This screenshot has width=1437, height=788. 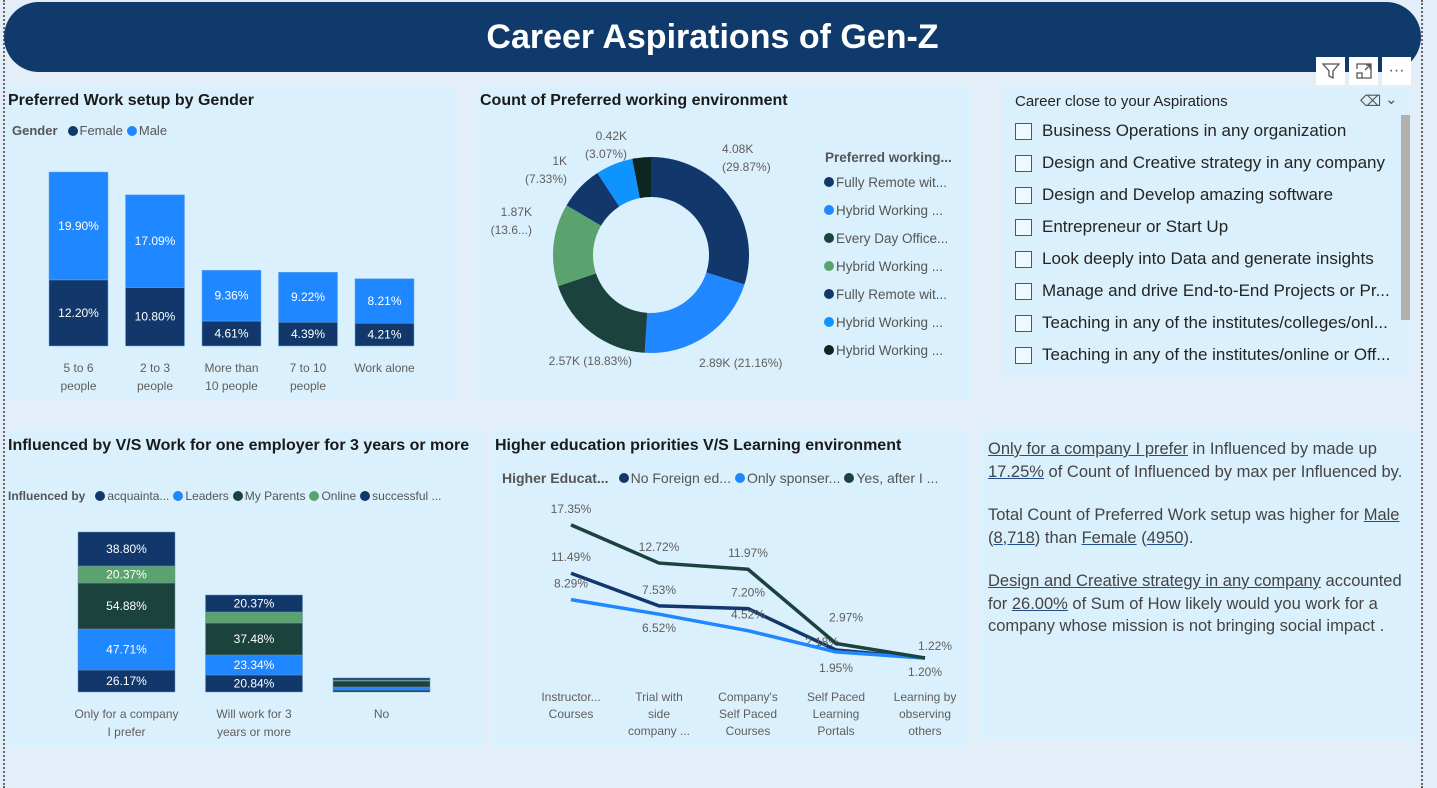 I want to click on data-label: 2.97%, so click(x=846, y=617).